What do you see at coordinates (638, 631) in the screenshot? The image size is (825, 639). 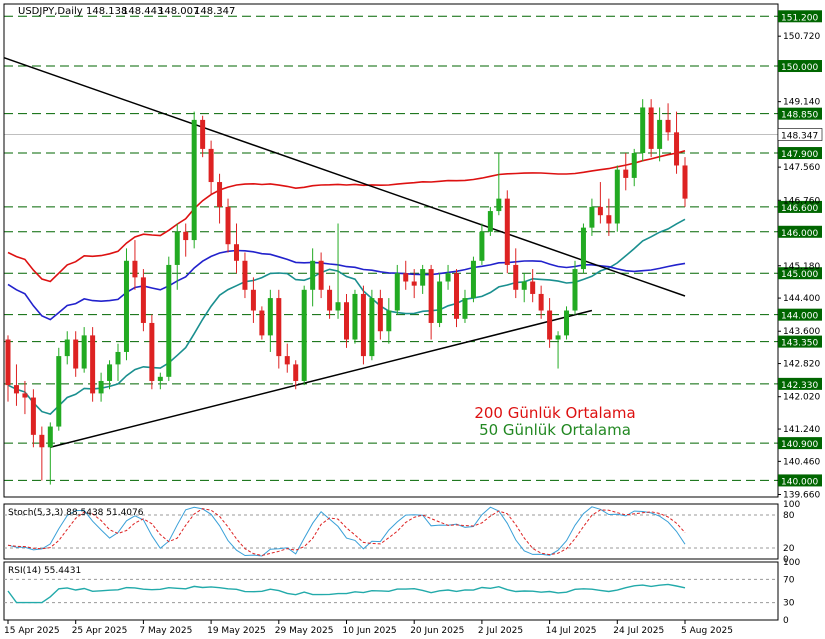 I see `time-tick-label: 24 Jul 2025` at bounding box center [638, 631].